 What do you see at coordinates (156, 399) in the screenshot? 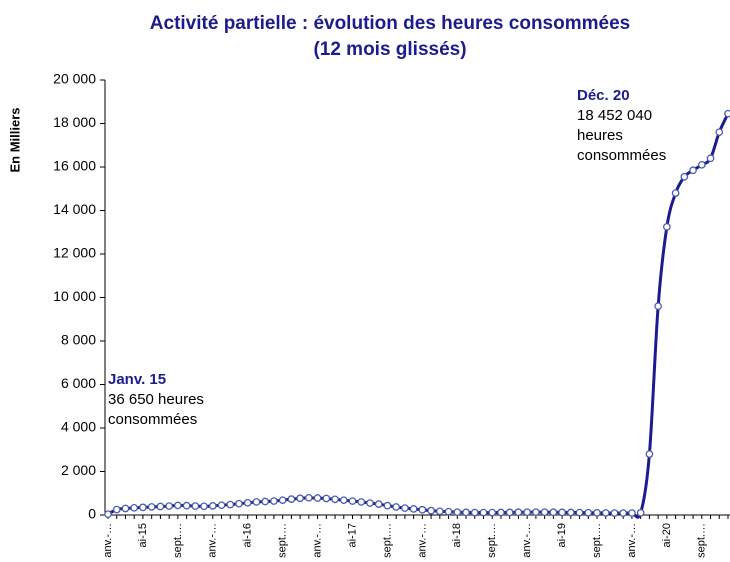
I see `annotation-text: 36 650 heures` at bounding box center [156, 399].